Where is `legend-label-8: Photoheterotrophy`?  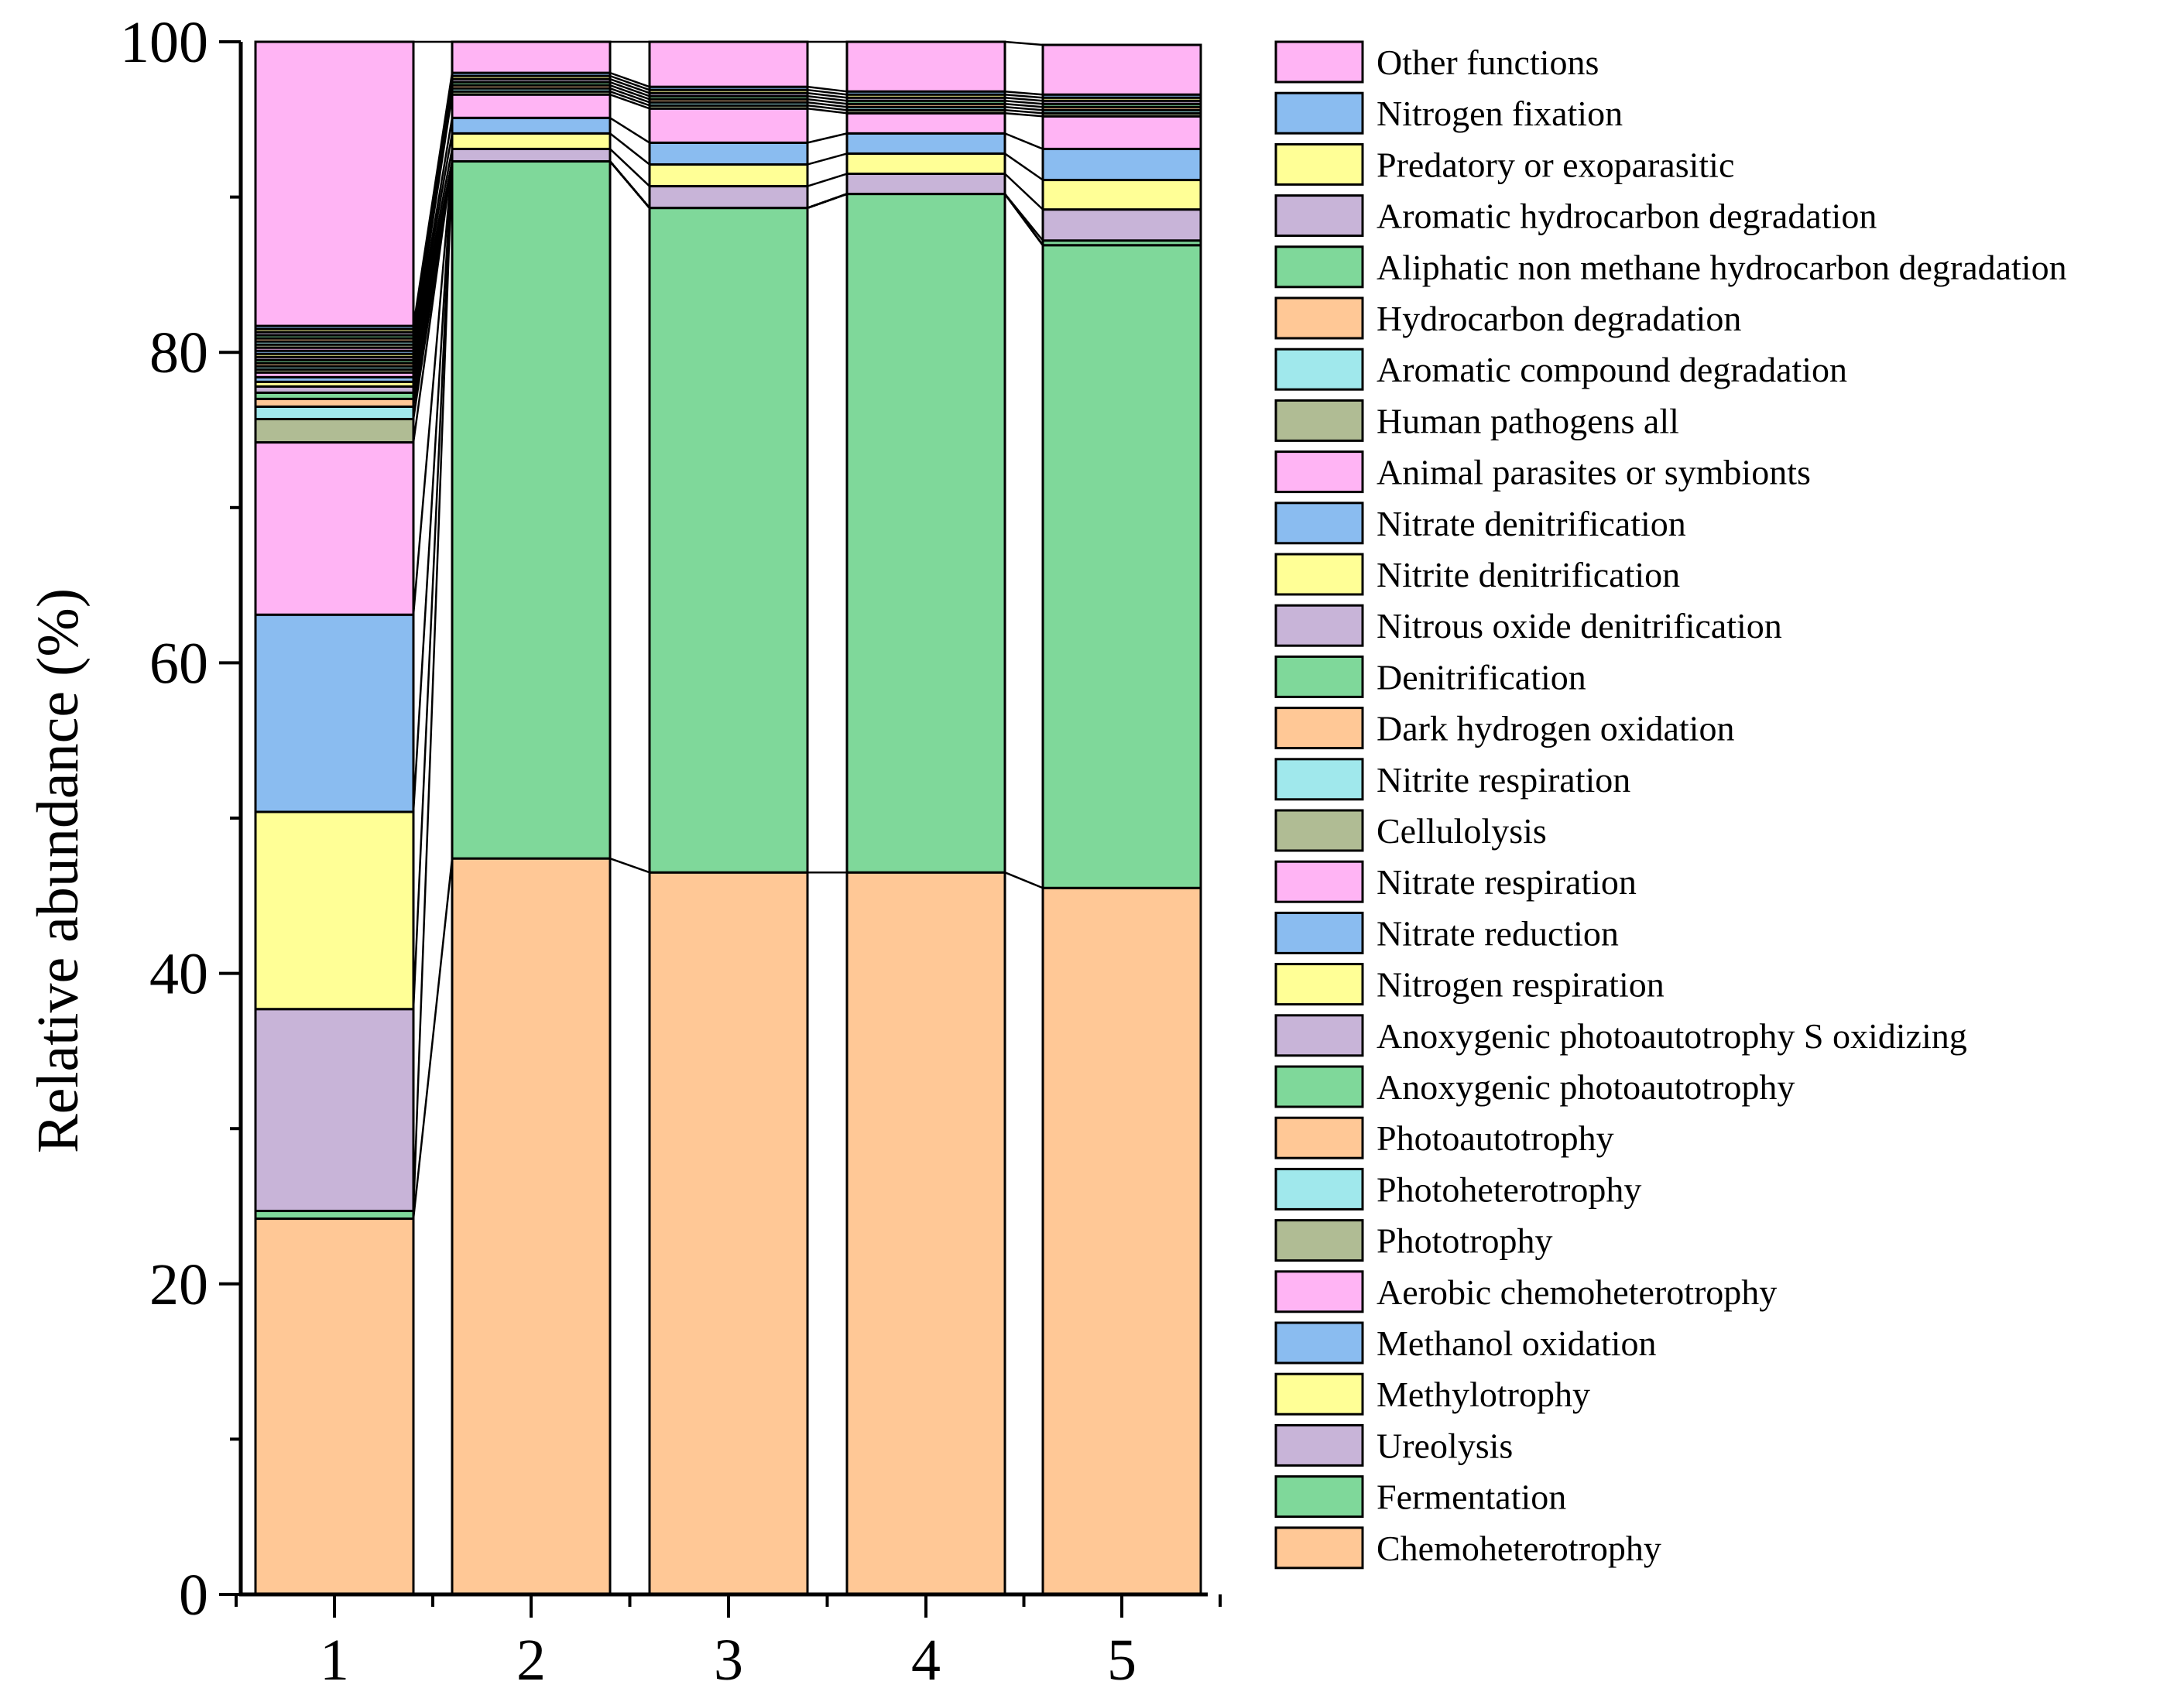
legend-label-8: Photoheterotrophy is located at coordinates (1509, 1189).